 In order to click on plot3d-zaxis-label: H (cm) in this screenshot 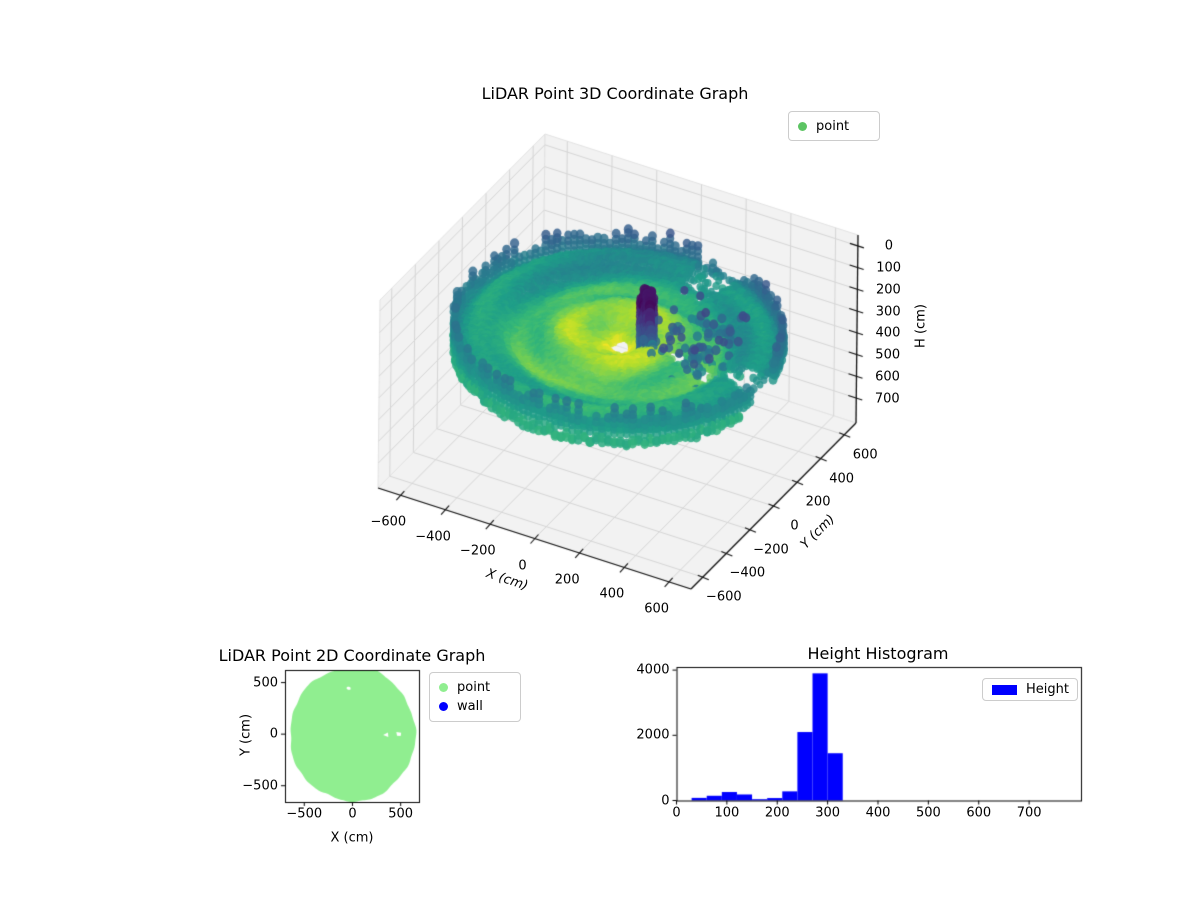, I will do `click(921, 326)`.